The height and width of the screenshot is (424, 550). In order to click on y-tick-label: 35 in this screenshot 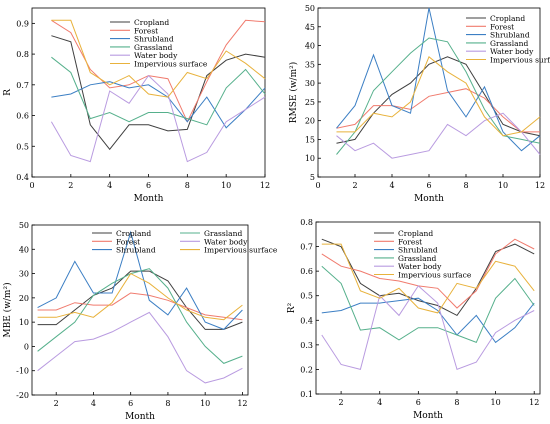, I will do `click(310, 64)`.